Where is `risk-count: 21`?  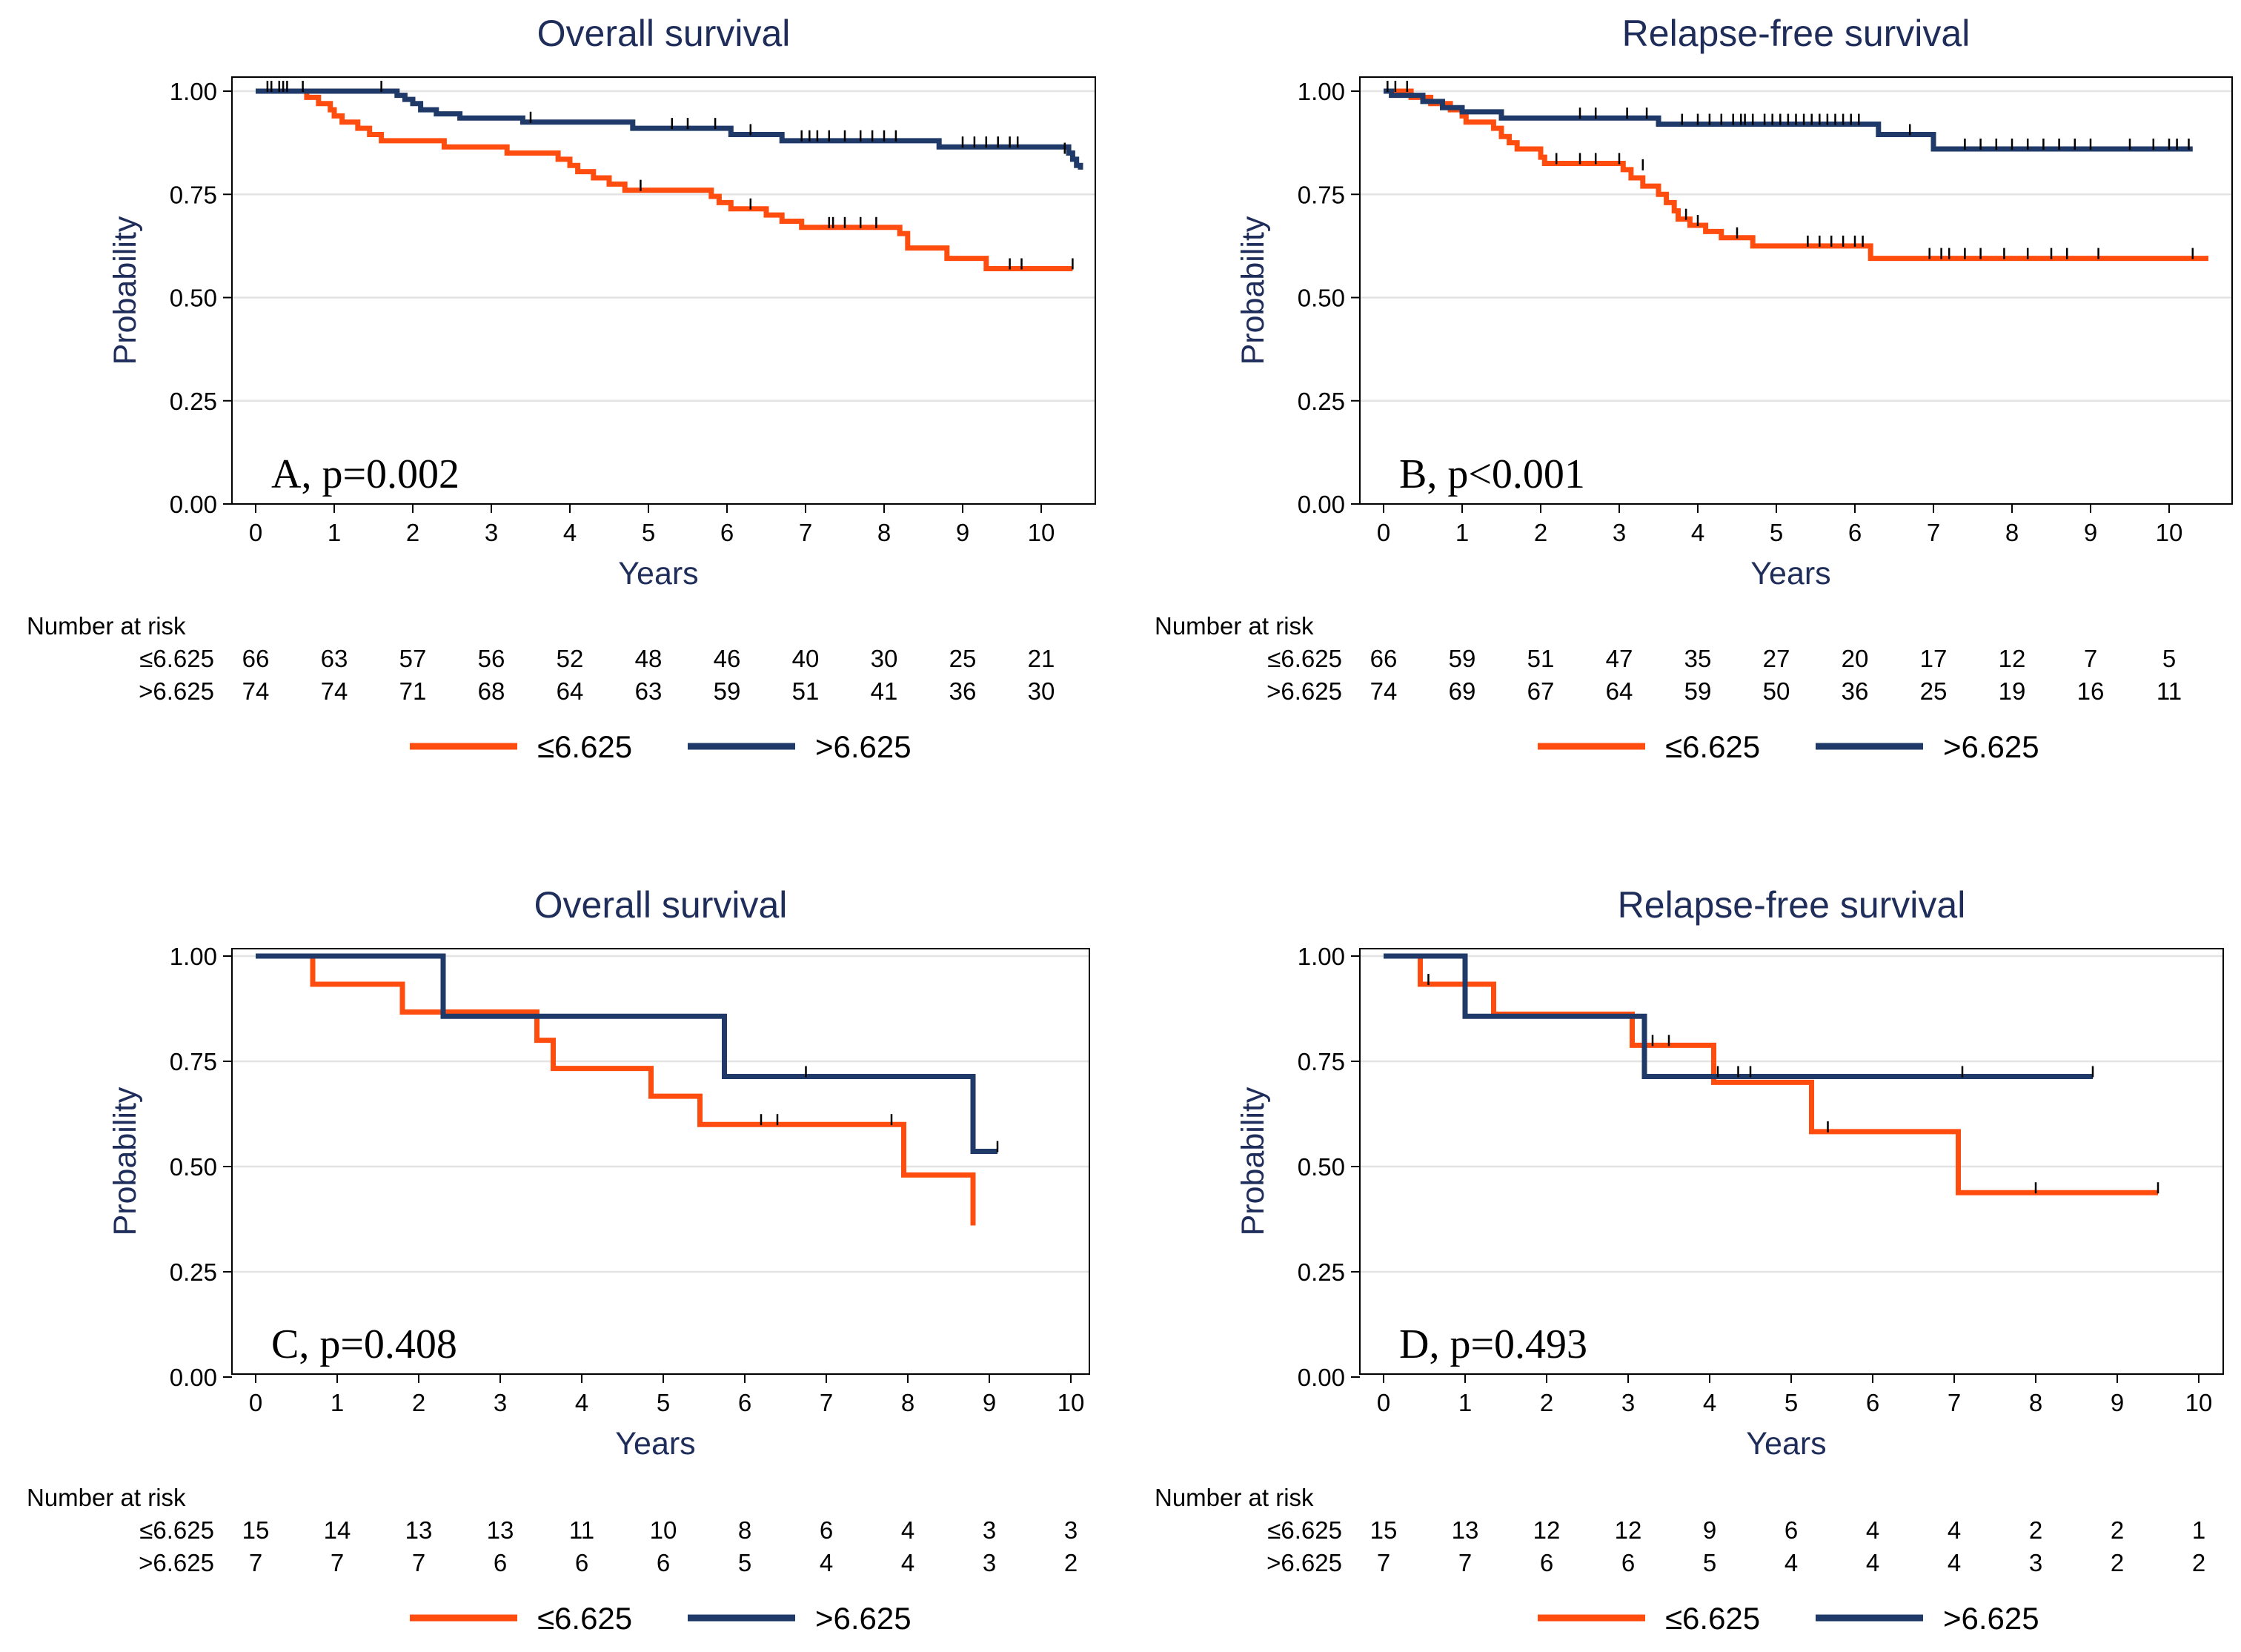 risk-count: 21 is located at coordinates (1041, 658).